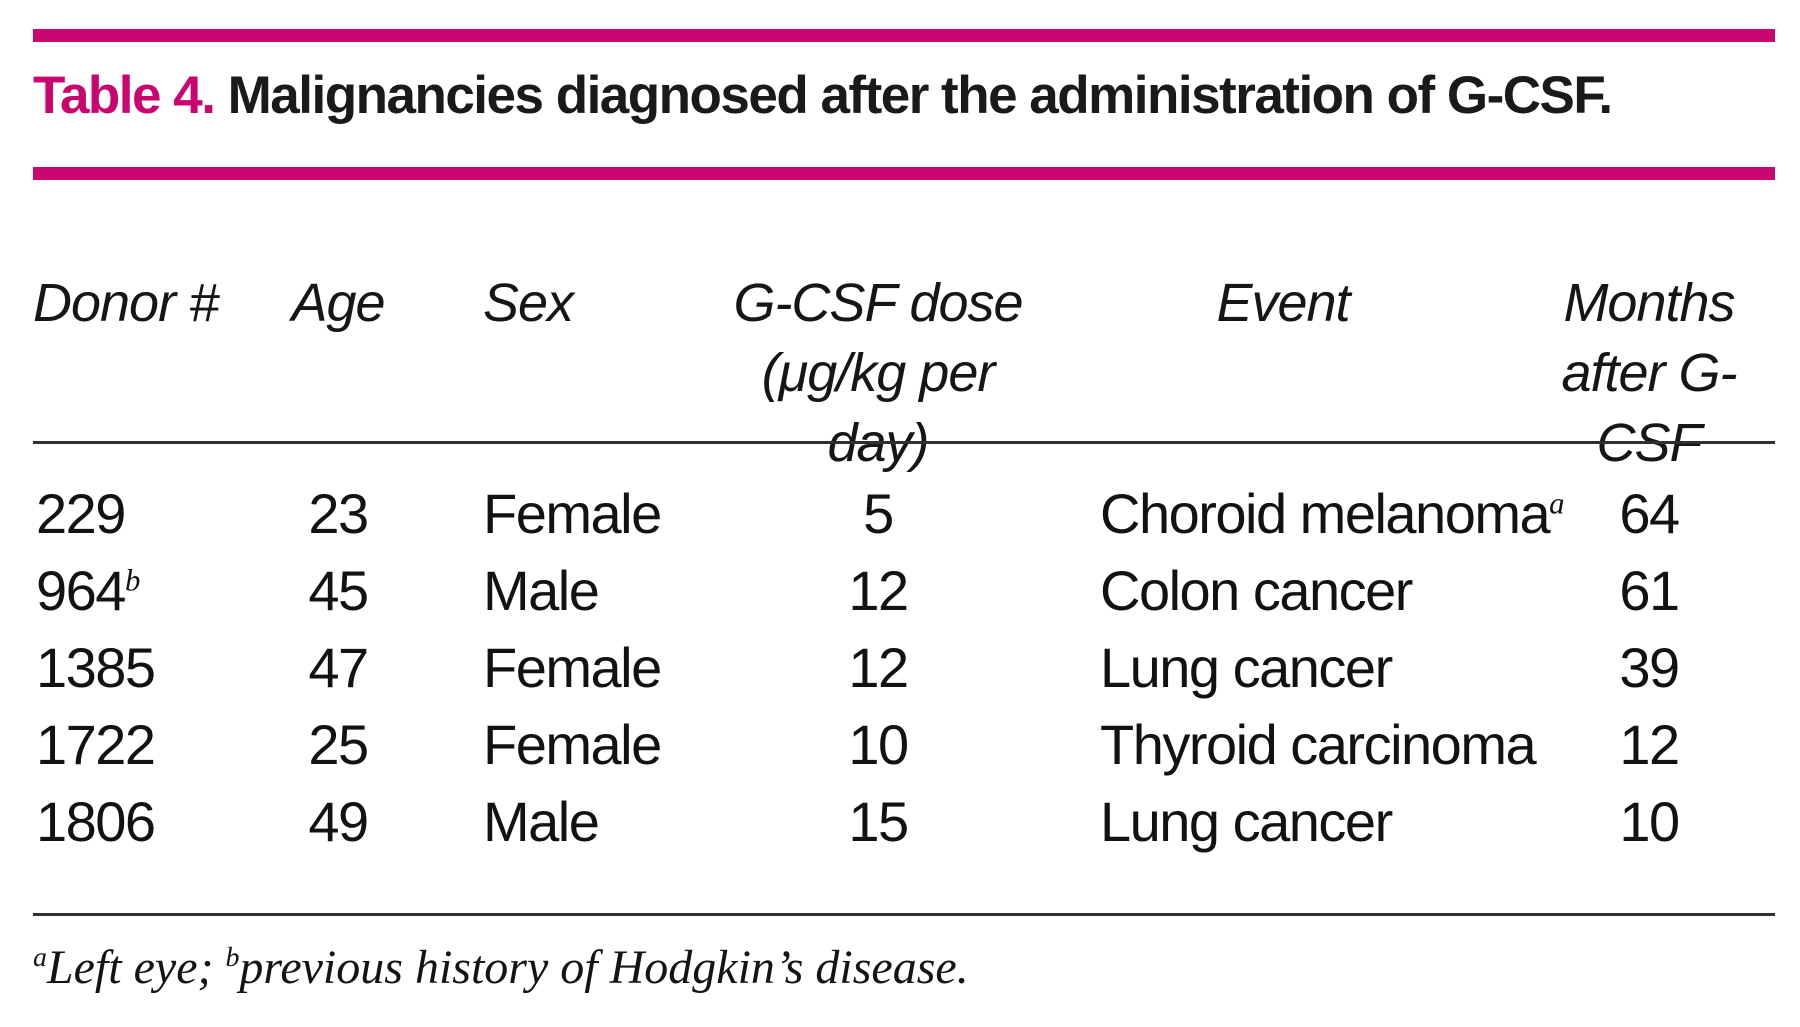  I want to click on cell-donor: 1385, so click(138, 667).